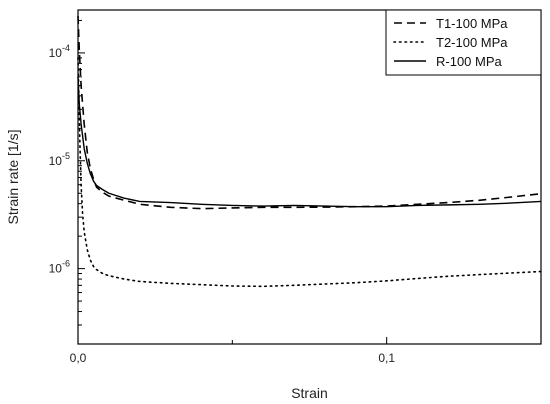 The image size is (550, 404). Describe the element at coordinates (309, 393) in the screenshot. I see `x-axis-label: Strain` at that location.